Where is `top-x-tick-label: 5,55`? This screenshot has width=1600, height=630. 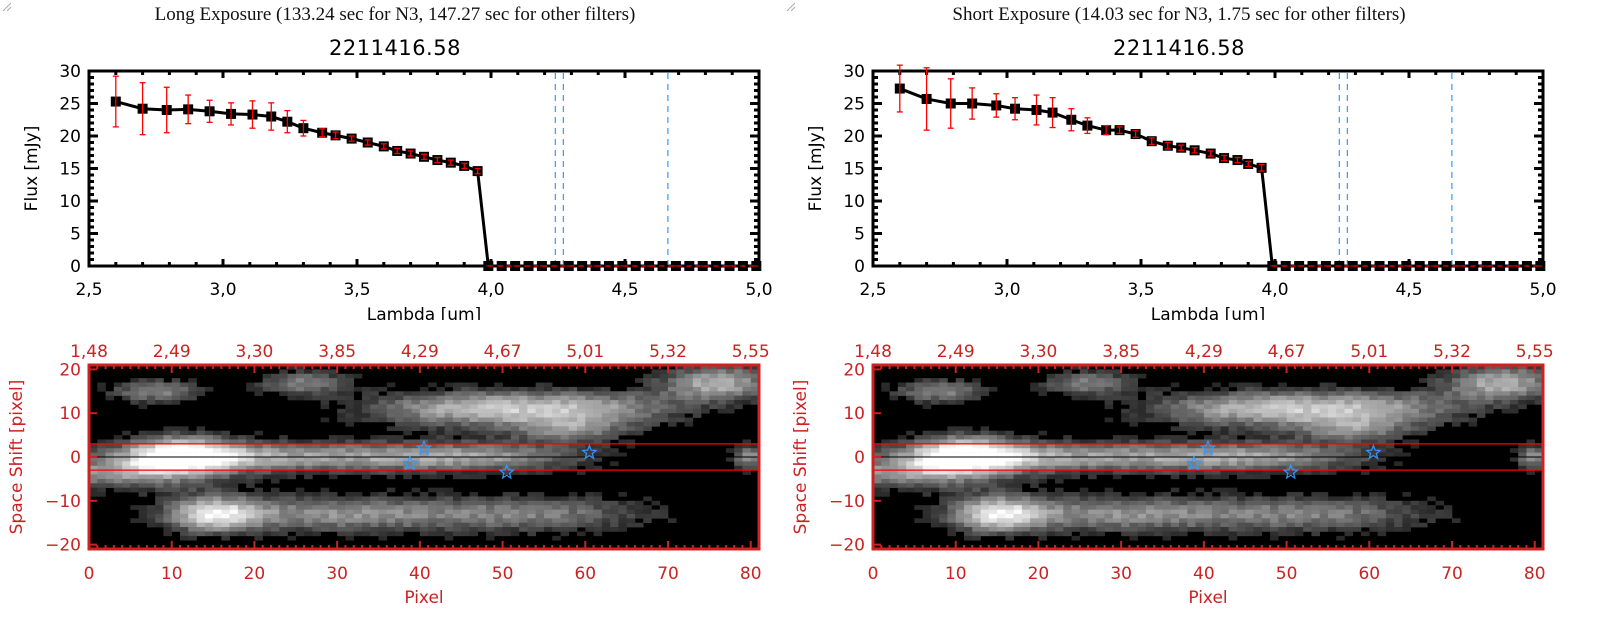 top-x-tick-label: 5,55 is located at coordinates (751, 352).